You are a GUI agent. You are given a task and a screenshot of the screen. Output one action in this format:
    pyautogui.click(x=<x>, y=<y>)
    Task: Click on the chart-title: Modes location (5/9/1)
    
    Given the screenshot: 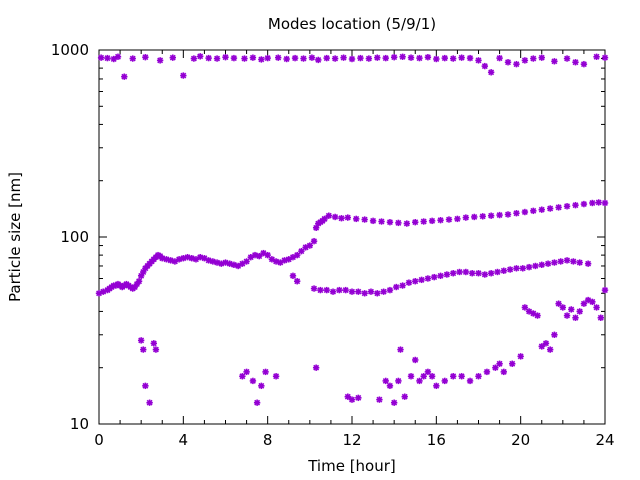 What is the action you would take?
    pyautogui.click(x=352, y=24)
    